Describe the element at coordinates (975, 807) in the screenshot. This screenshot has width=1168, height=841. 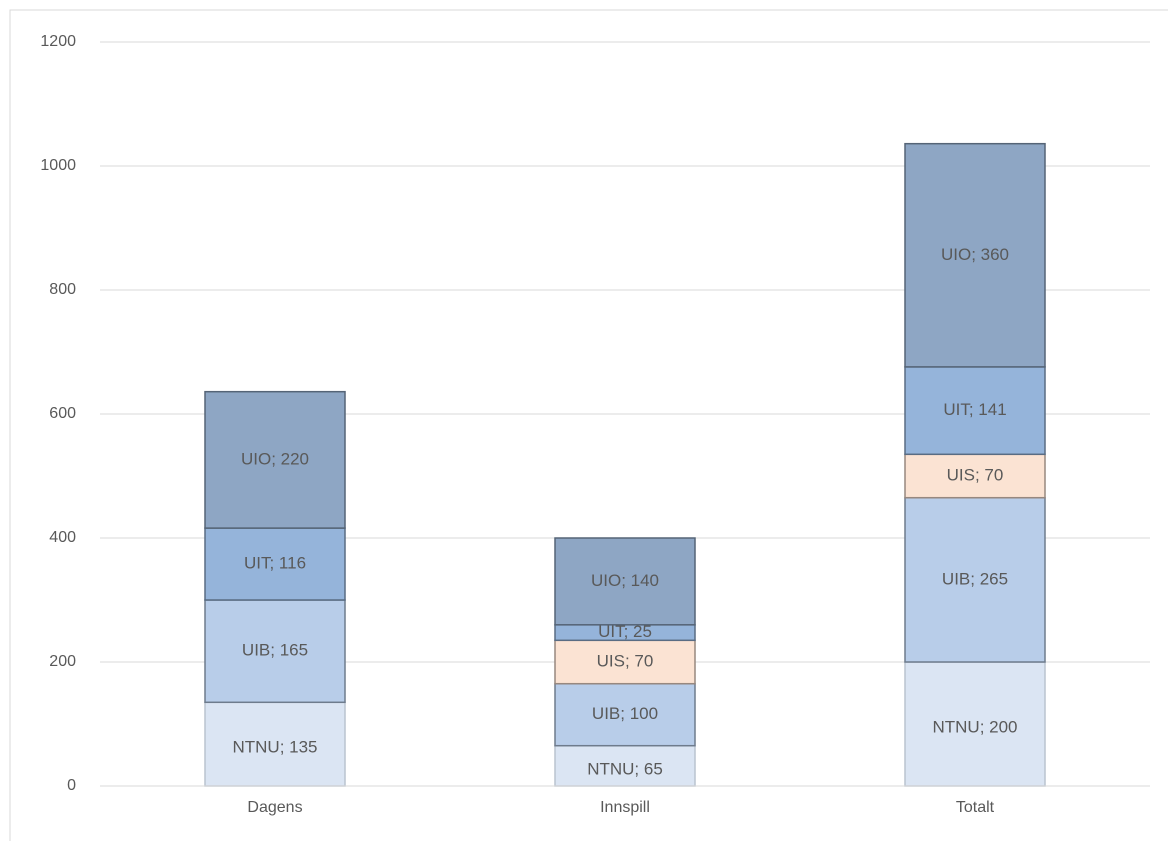
I see `x-tick-label: Totalt` at that location.